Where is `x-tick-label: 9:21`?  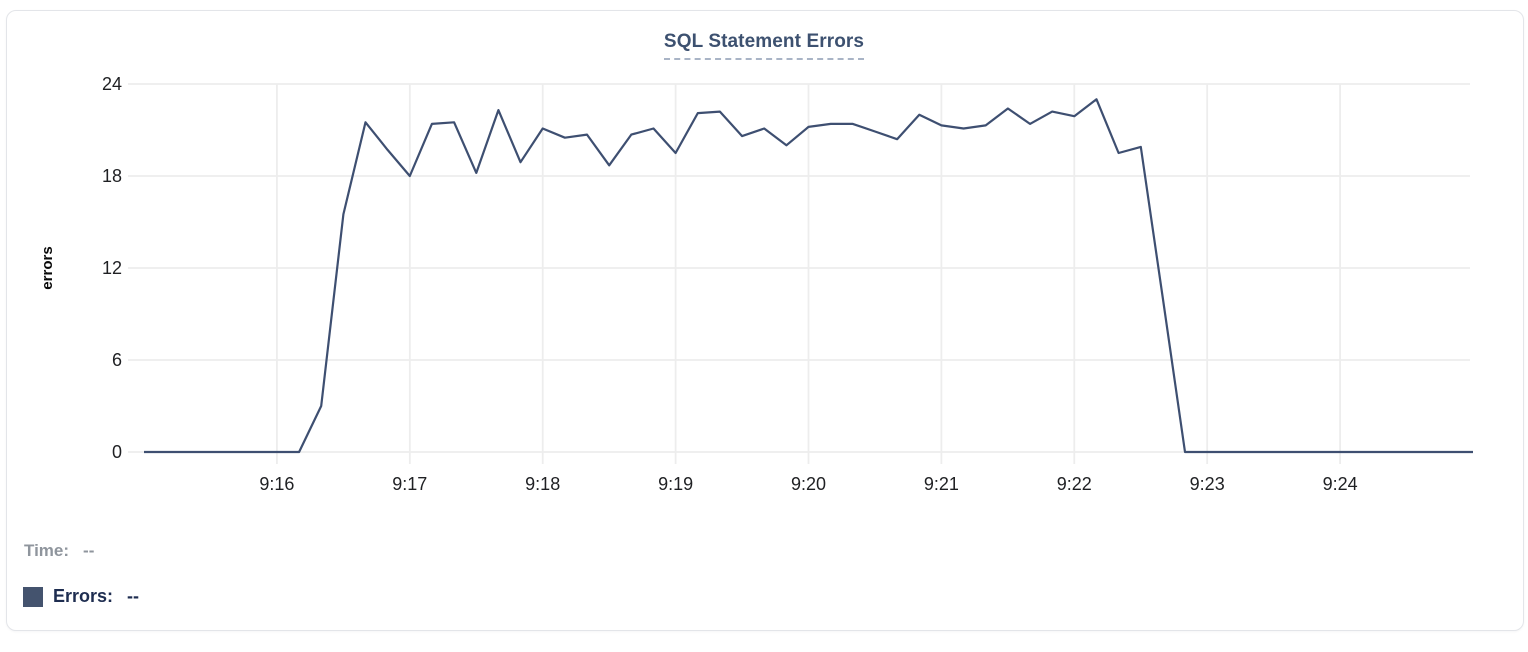
x-tick-label: 9:21 is located at coordinates (941, 484).